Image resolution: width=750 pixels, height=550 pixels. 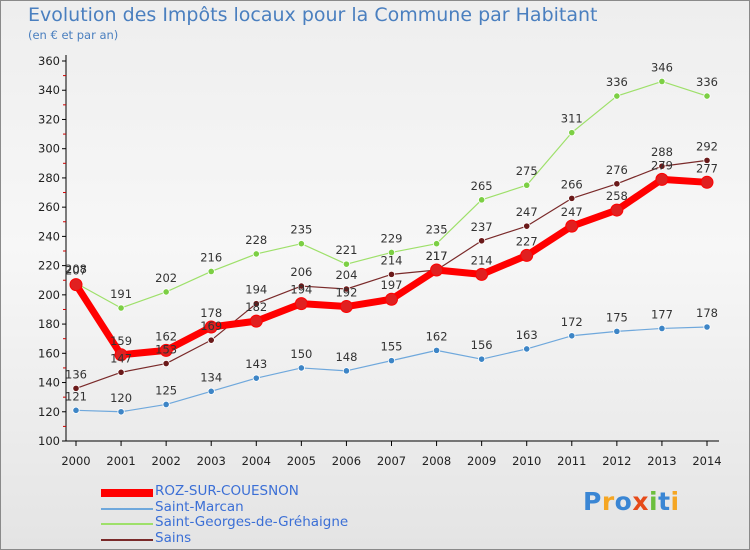 What do you see at coordinates (437, 256) in the screenshot?
I see `data-label: 217` at bounding box center [437, 256].